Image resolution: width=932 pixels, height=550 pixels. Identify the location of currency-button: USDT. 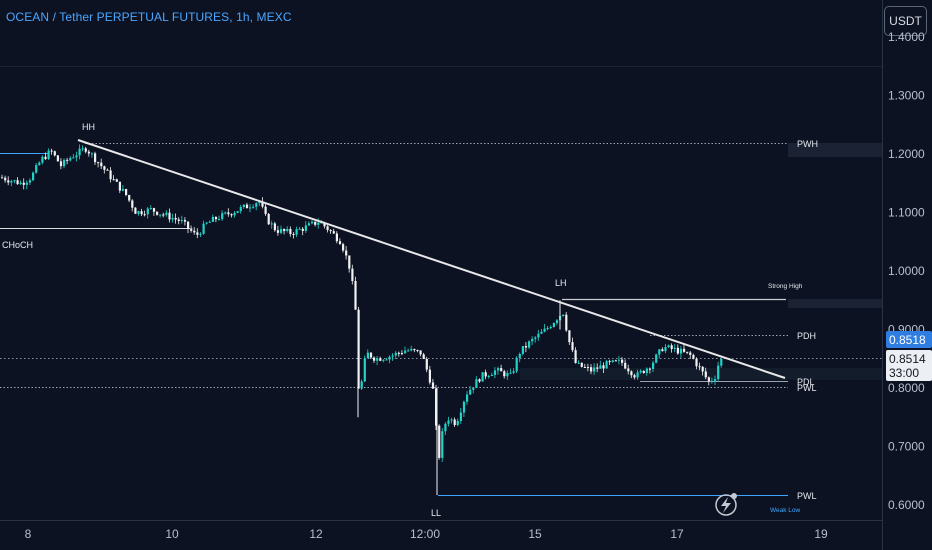
(905, 21).